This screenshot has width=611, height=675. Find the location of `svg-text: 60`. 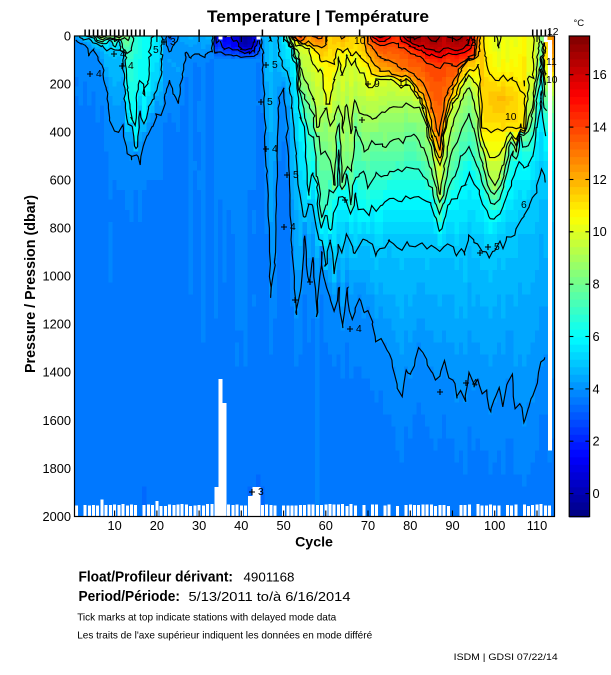

svg-text: 60 is located at coordinates (326, 525).